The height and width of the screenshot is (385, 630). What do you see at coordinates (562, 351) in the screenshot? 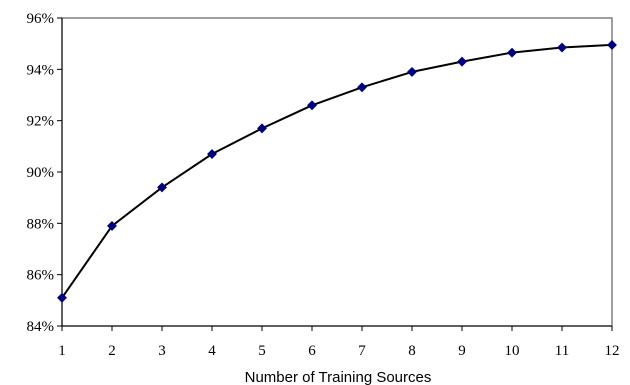
I see `x-tick-label: 11` at bounding box center [562, 351].